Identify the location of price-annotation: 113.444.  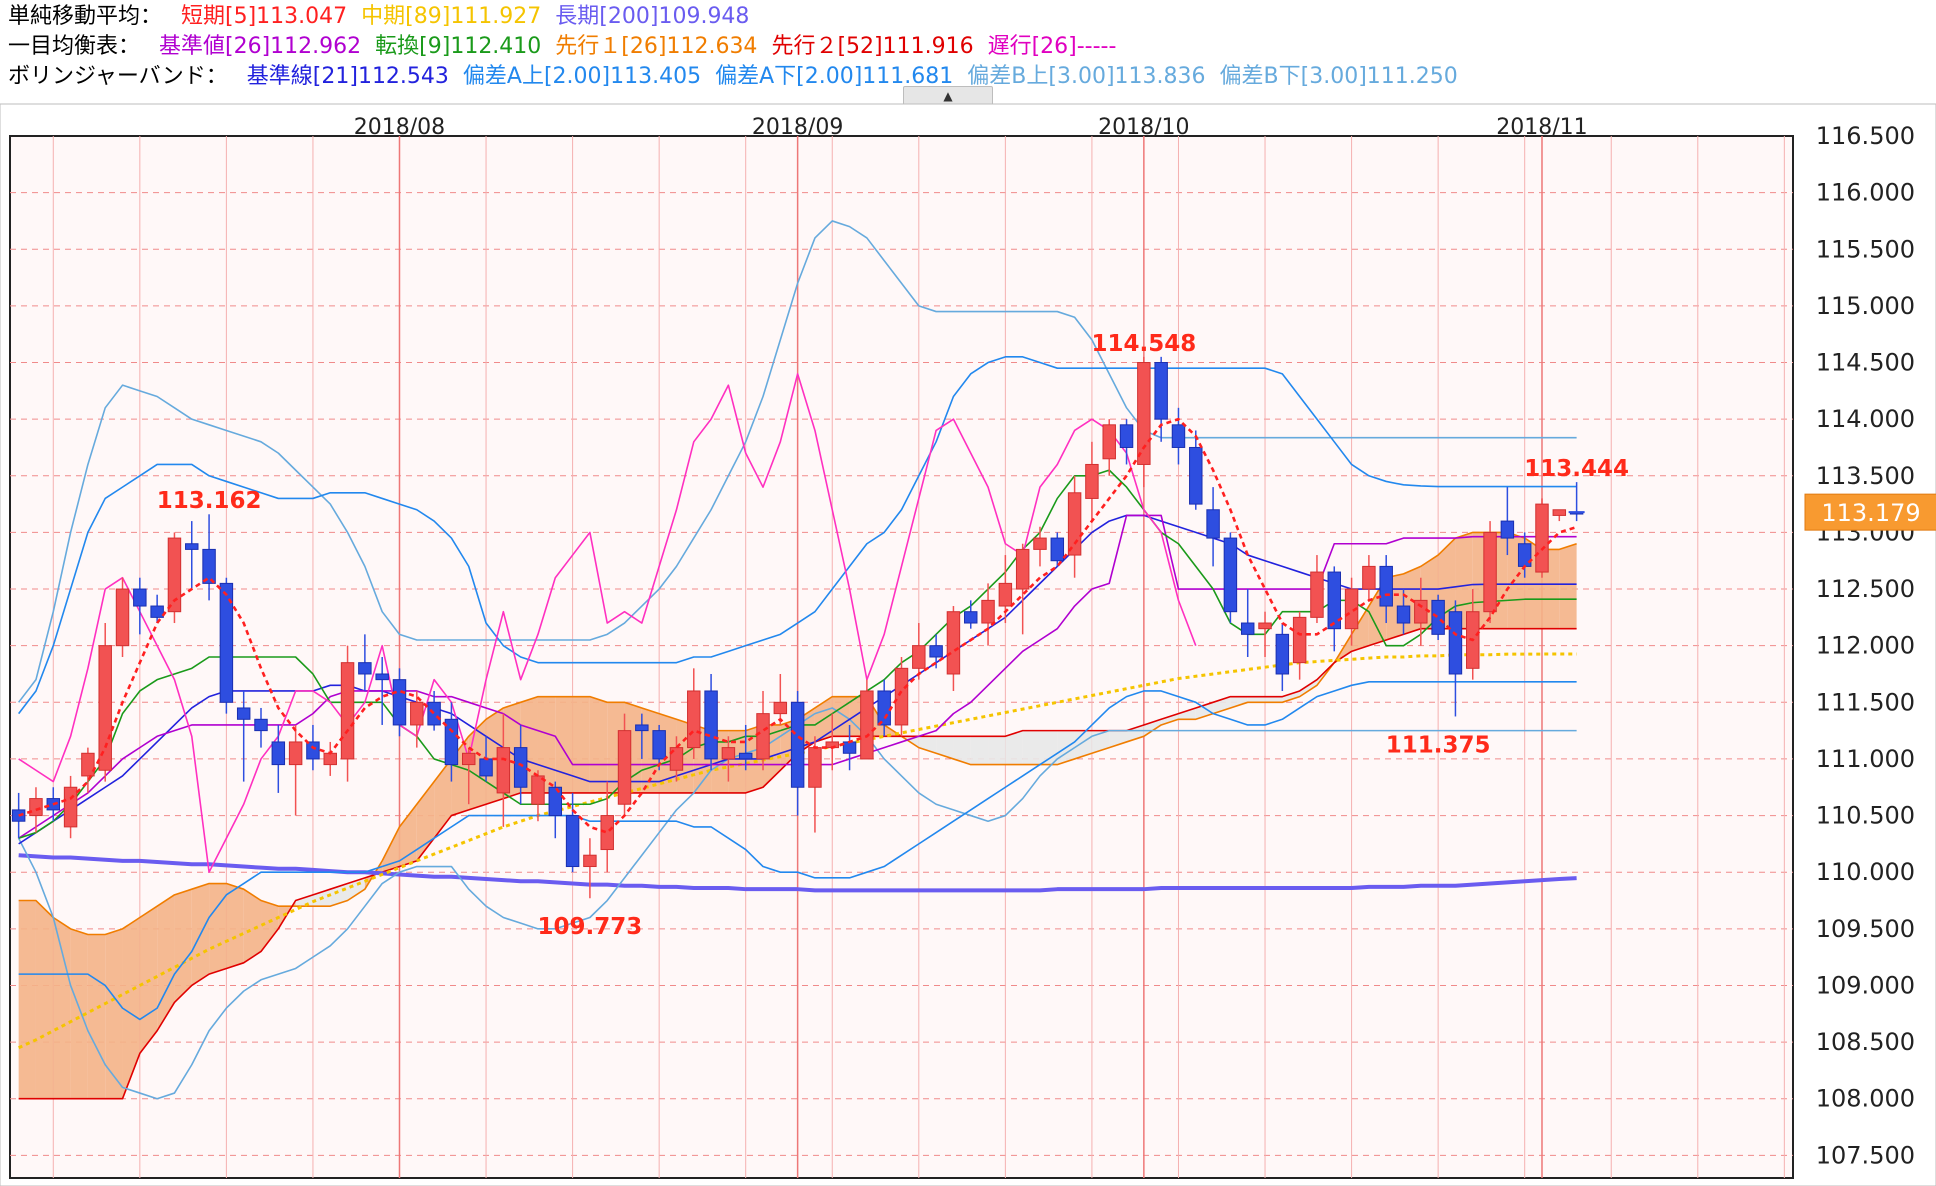
(1576, 469).